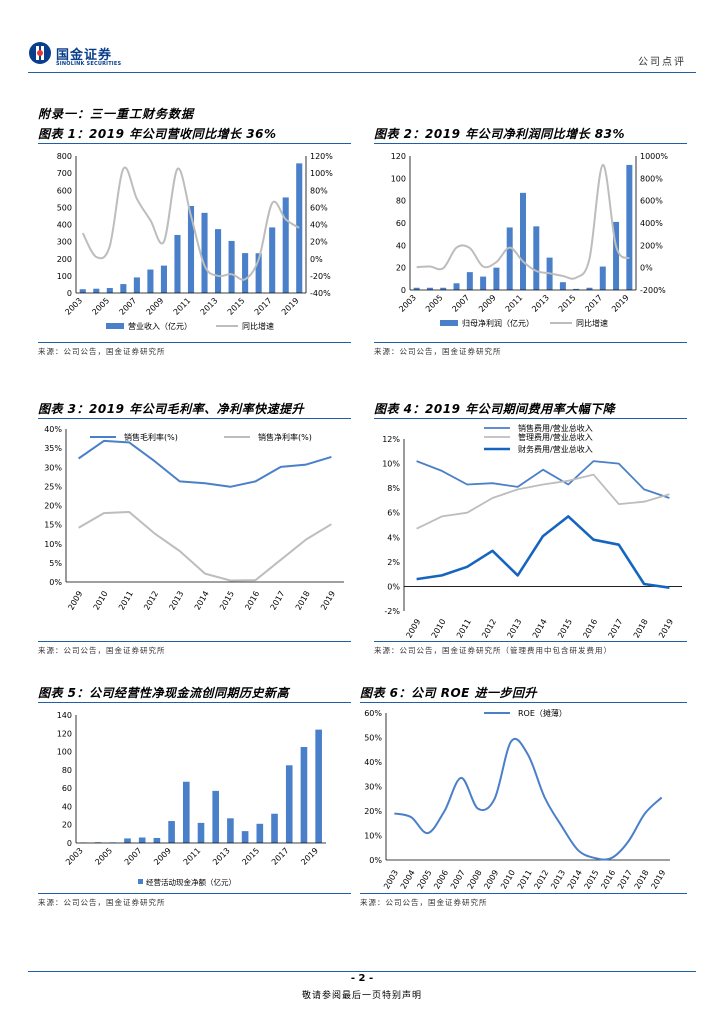 The width and height of the screenshot is (724, 1024). What do you see at coordinates (250, 856) in the screenshot?
I see `c5-x-tick-label: 2015` at bounding box center [250, 856].